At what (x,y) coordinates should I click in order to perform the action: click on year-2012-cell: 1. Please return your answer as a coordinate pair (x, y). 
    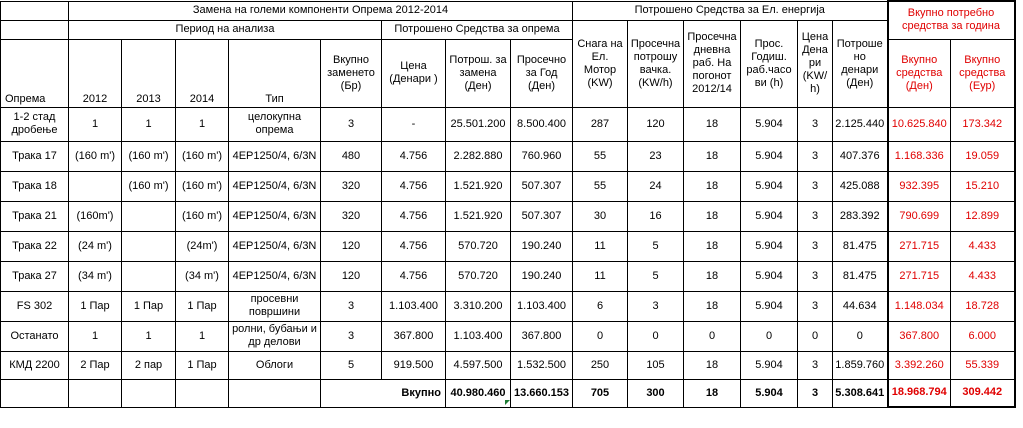
    Looking at the image, I should click on (95, 124).